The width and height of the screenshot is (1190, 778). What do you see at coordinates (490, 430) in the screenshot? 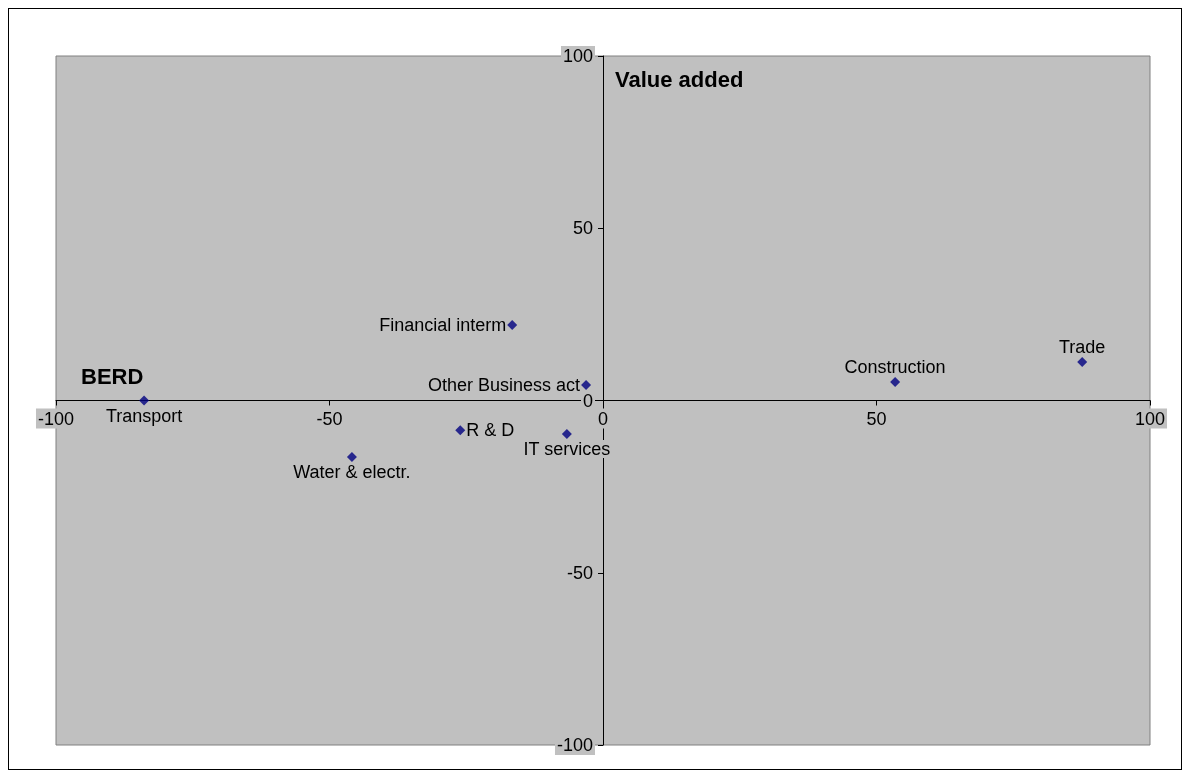
I see `annotation: R & D` at bounding box center [490, 430].